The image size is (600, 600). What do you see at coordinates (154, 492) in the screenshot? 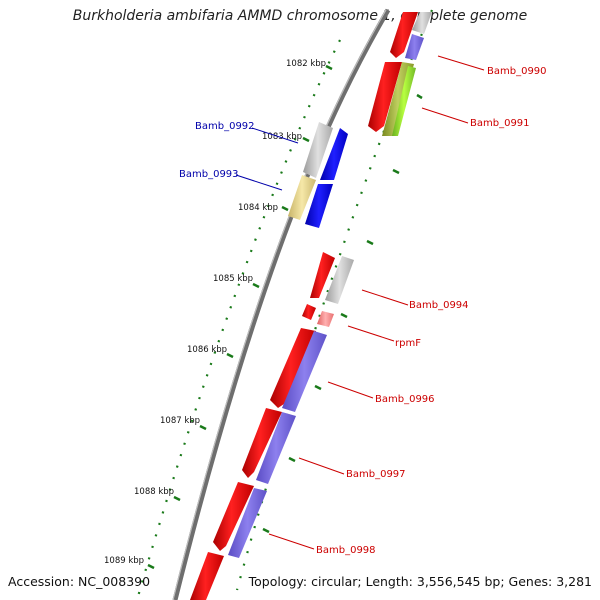
I see `kbp-label: 1088 kbp` at bounding box center [154, 492].